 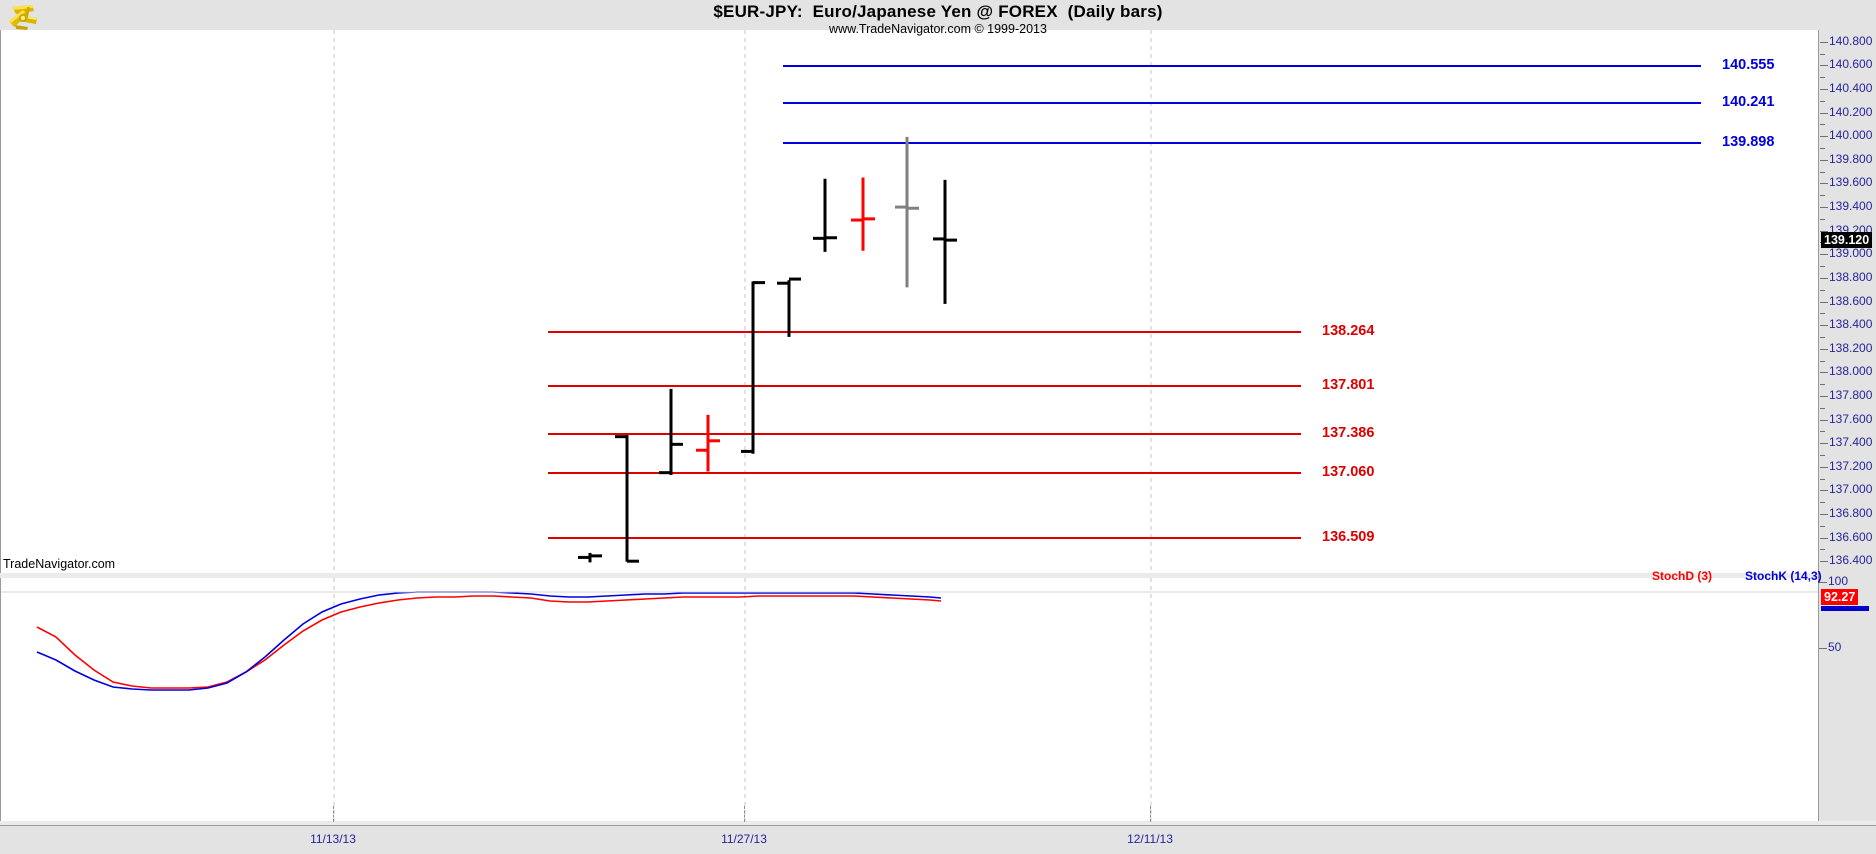 What do you see at coordinates (59, 564) in the screenshot?
I see `watermark-text: TradeNavigator.com` at bounding box center [59, 564].